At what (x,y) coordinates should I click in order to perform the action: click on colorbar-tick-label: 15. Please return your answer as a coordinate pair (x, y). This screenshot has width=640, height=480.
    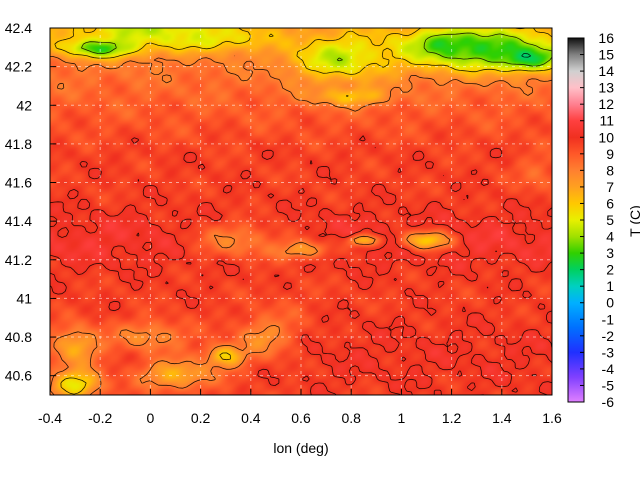
    Looking at the image, I should click on (606, 55).